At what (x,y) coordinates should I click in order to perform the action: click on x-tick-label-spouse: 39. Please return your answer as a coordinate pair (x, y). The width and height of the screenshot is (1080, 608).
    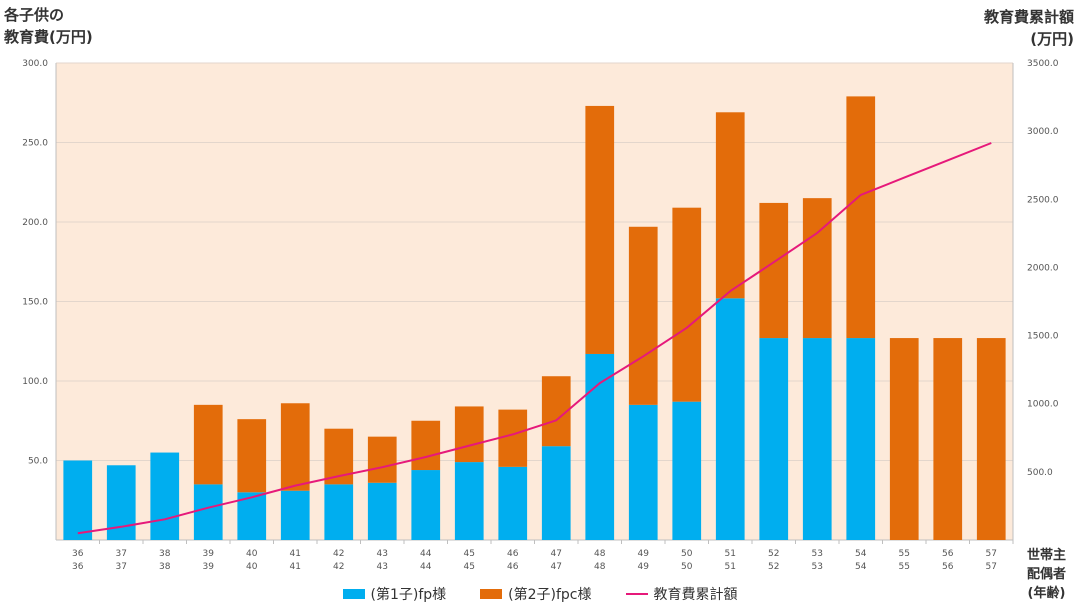
    Looking at the image, I should click on (209, 567).